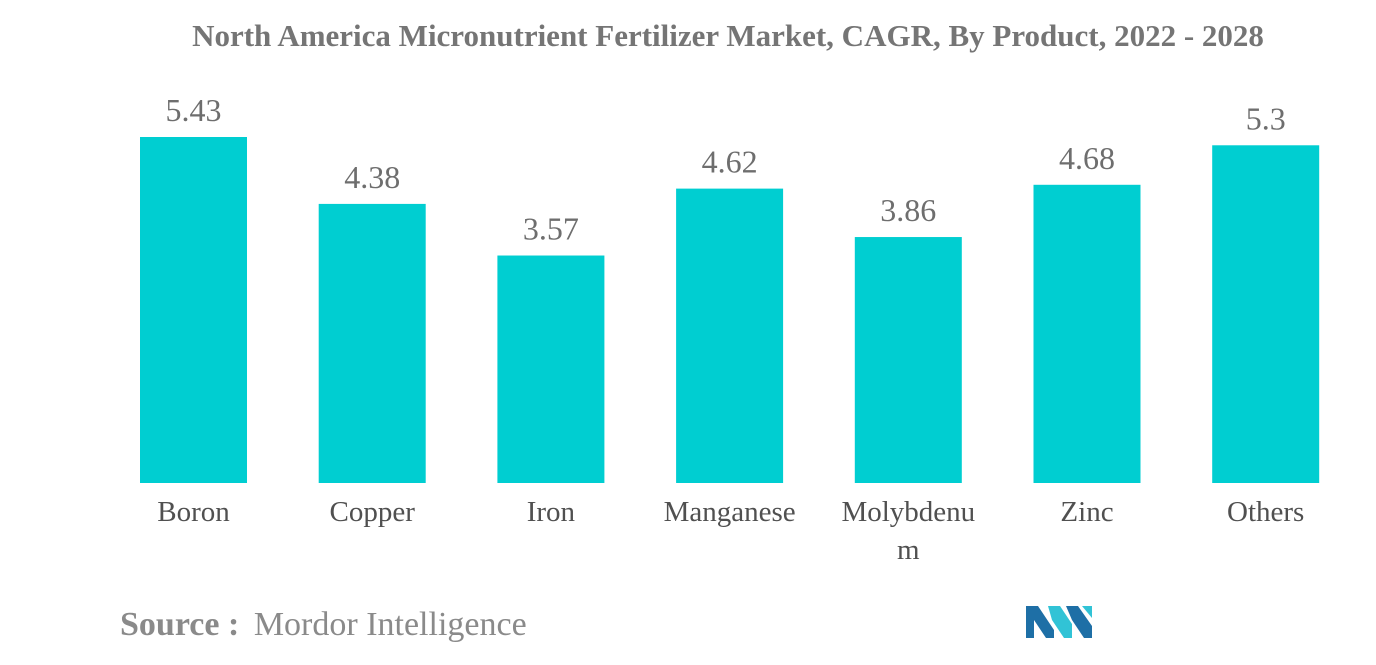  I want to click on data-label: 4.68, so click(1087, 158).